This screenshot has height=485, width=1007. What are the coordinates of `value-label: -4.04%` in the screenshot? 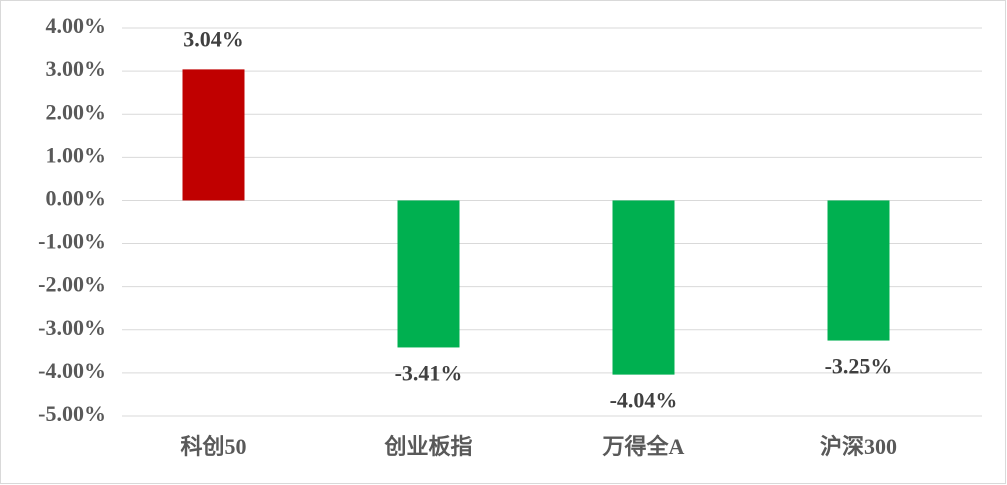 It's located at (644, 400).